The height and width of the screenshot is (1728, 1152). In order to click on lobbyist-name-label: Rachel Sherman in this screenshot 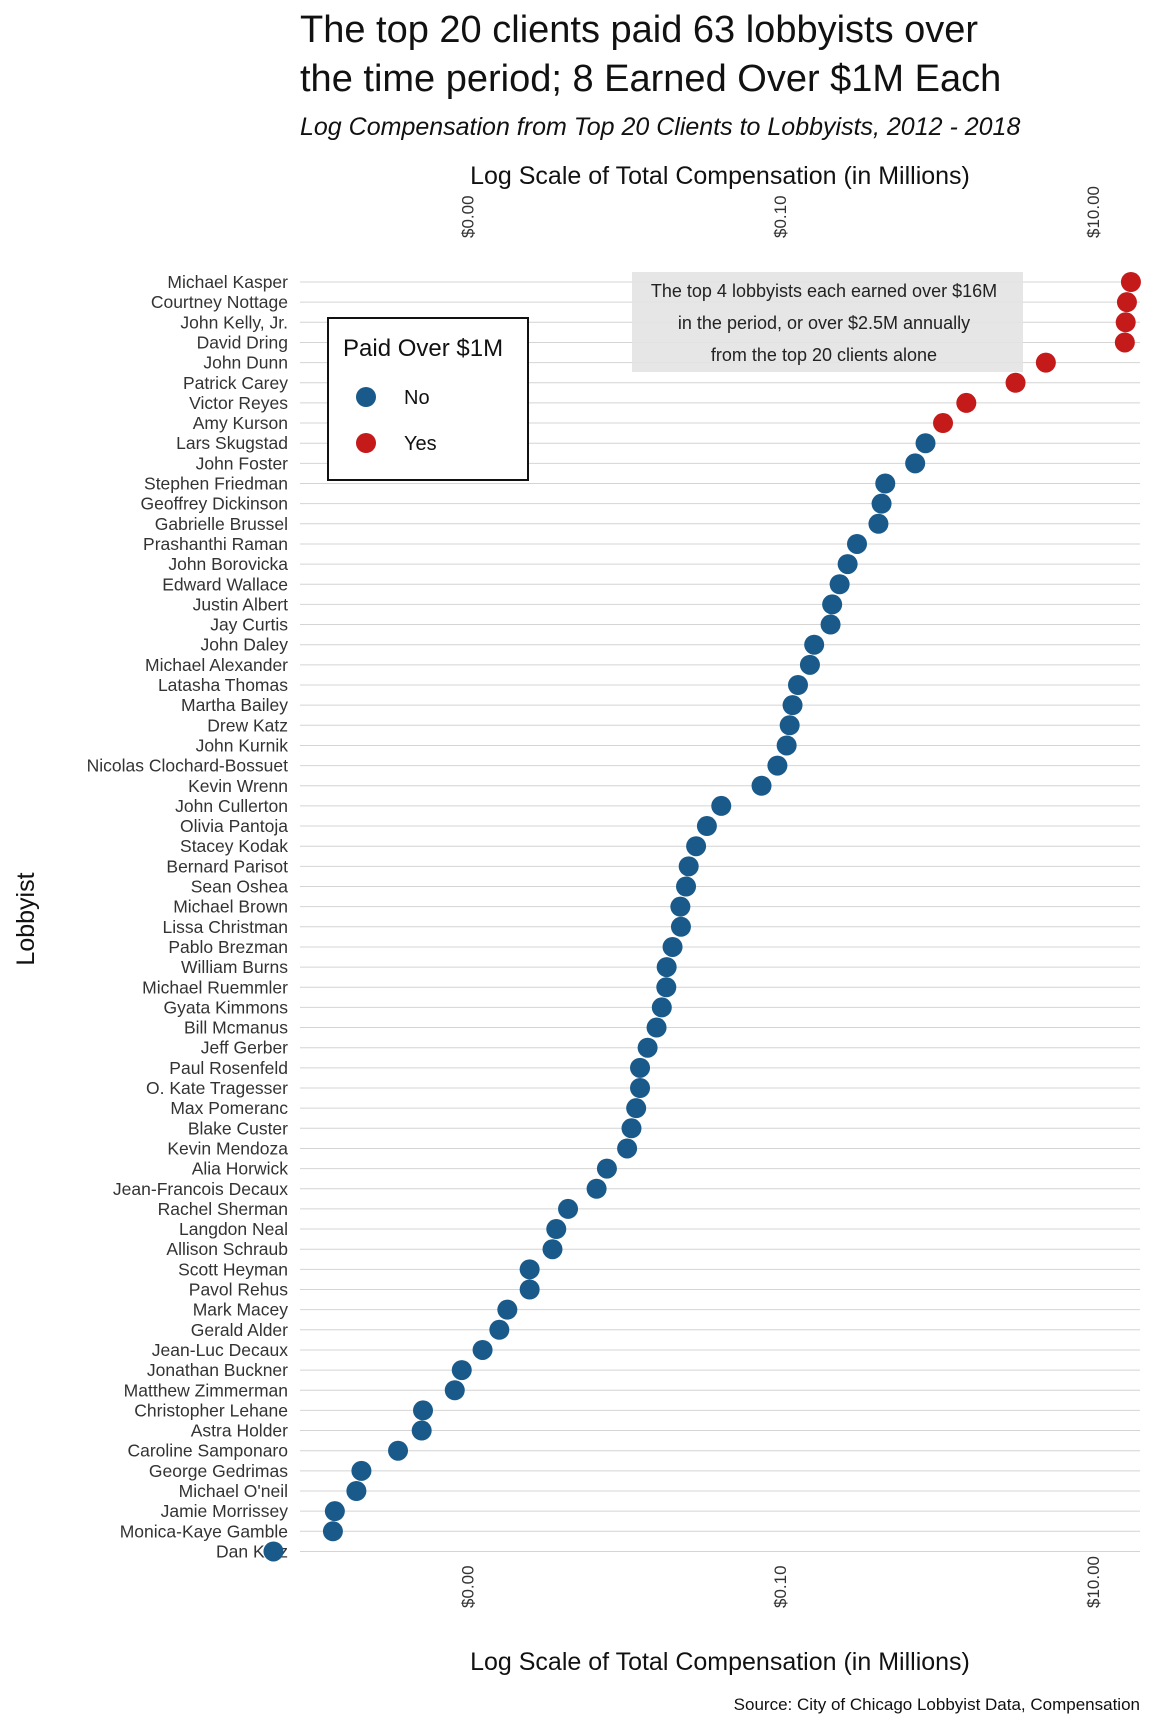, I will do `click(223, 1209)`.